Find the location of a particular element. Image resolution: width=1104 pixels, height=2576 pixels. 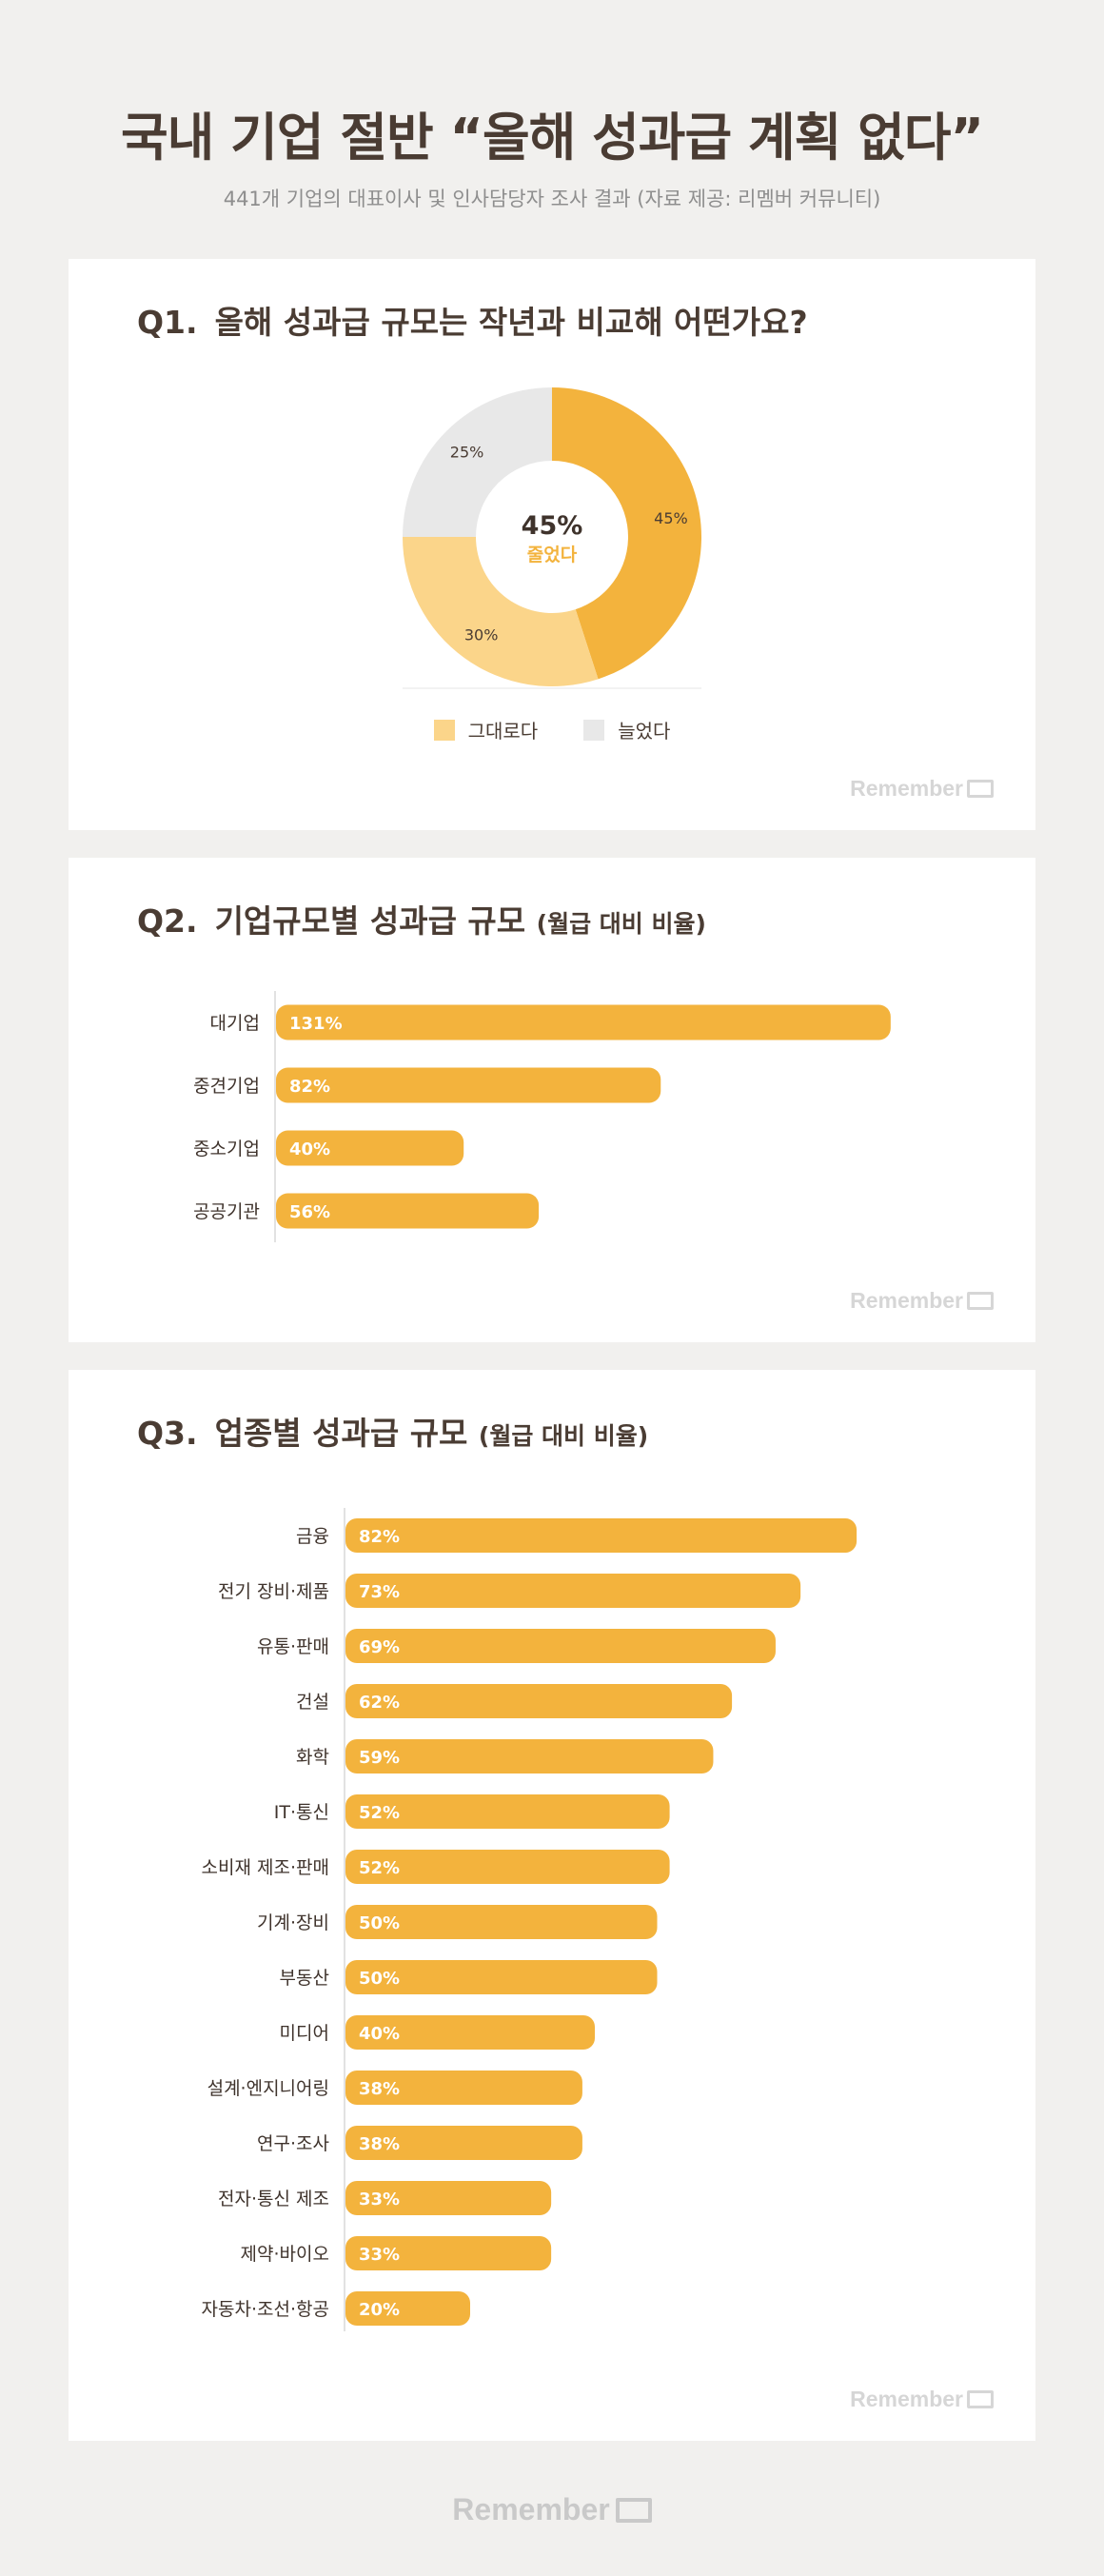

q3-category-label: 전기 장비·제품 is located at coordinates (273, 1592).